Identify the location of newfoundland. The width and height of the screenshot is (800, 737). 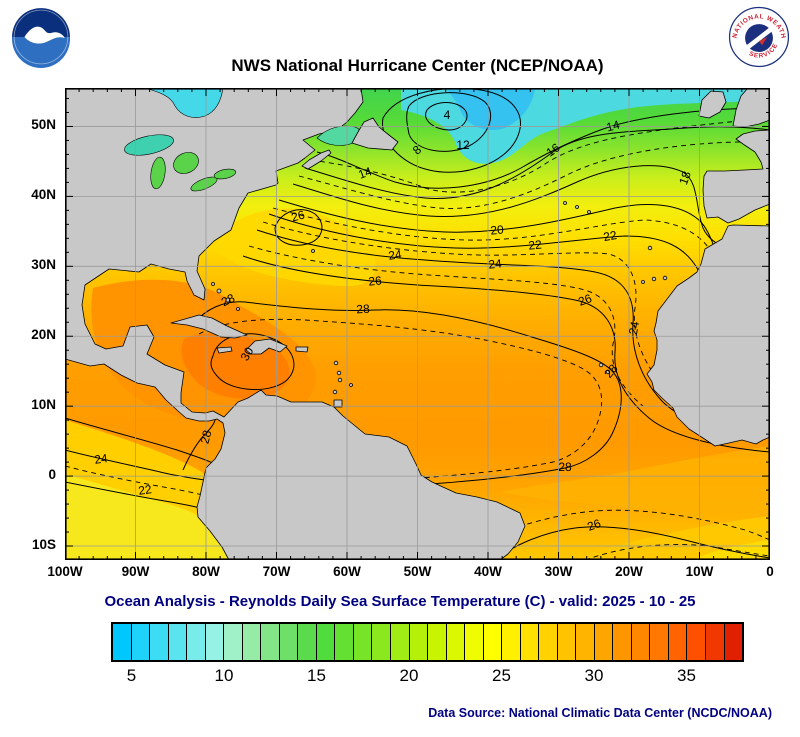
(375, 134).